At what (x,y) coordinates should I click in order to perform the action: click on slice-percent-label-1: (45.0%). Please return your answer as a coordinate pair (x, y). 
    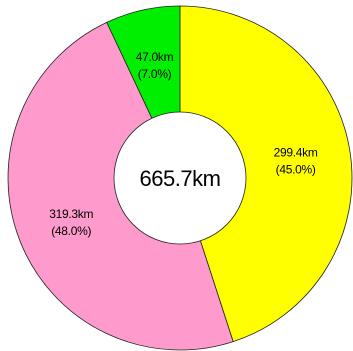
    Looking at the image, I should click on (296, 170).